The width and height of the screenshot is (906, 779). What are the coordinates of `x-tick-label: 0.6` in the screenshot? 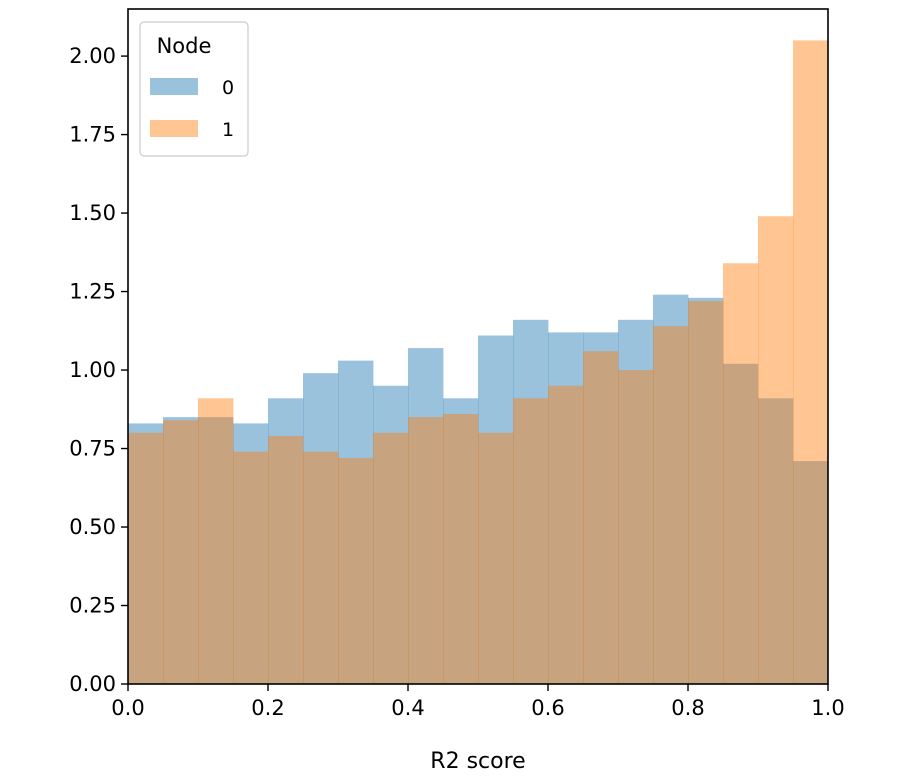 It's located at (547, 708).